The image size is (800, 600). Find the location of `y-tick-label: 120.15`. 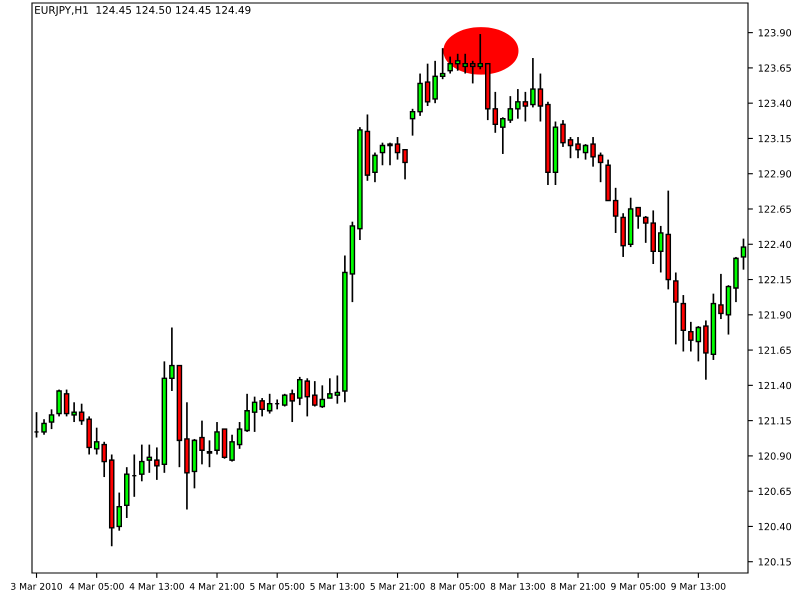

y-tick-label: 120.15 is located at coordinates (774, 562).